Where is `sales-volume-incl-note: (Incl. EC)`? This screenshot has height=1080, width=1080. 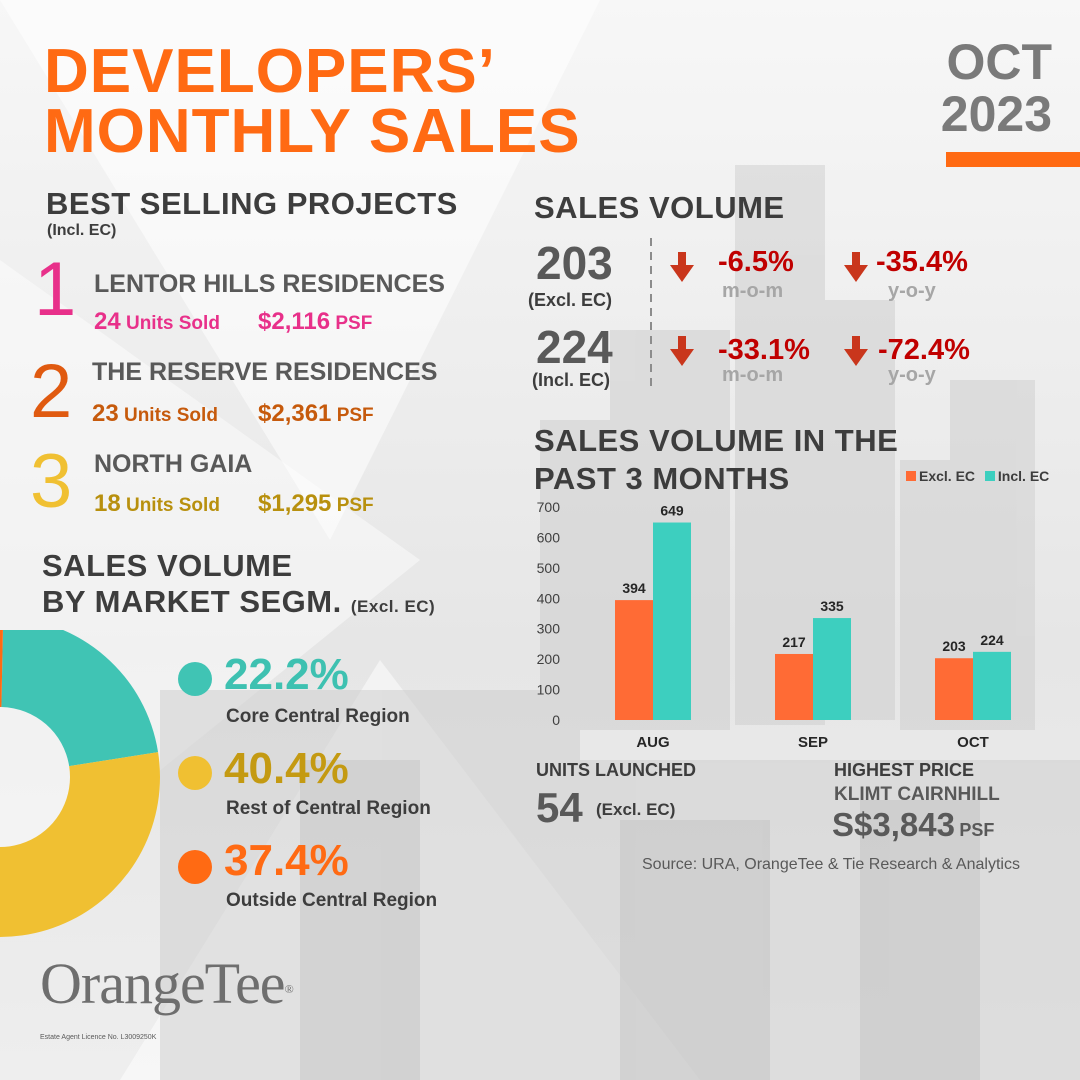 sales-volume-incl-note: (Incl. EC) is located at coordinates (571, 380).